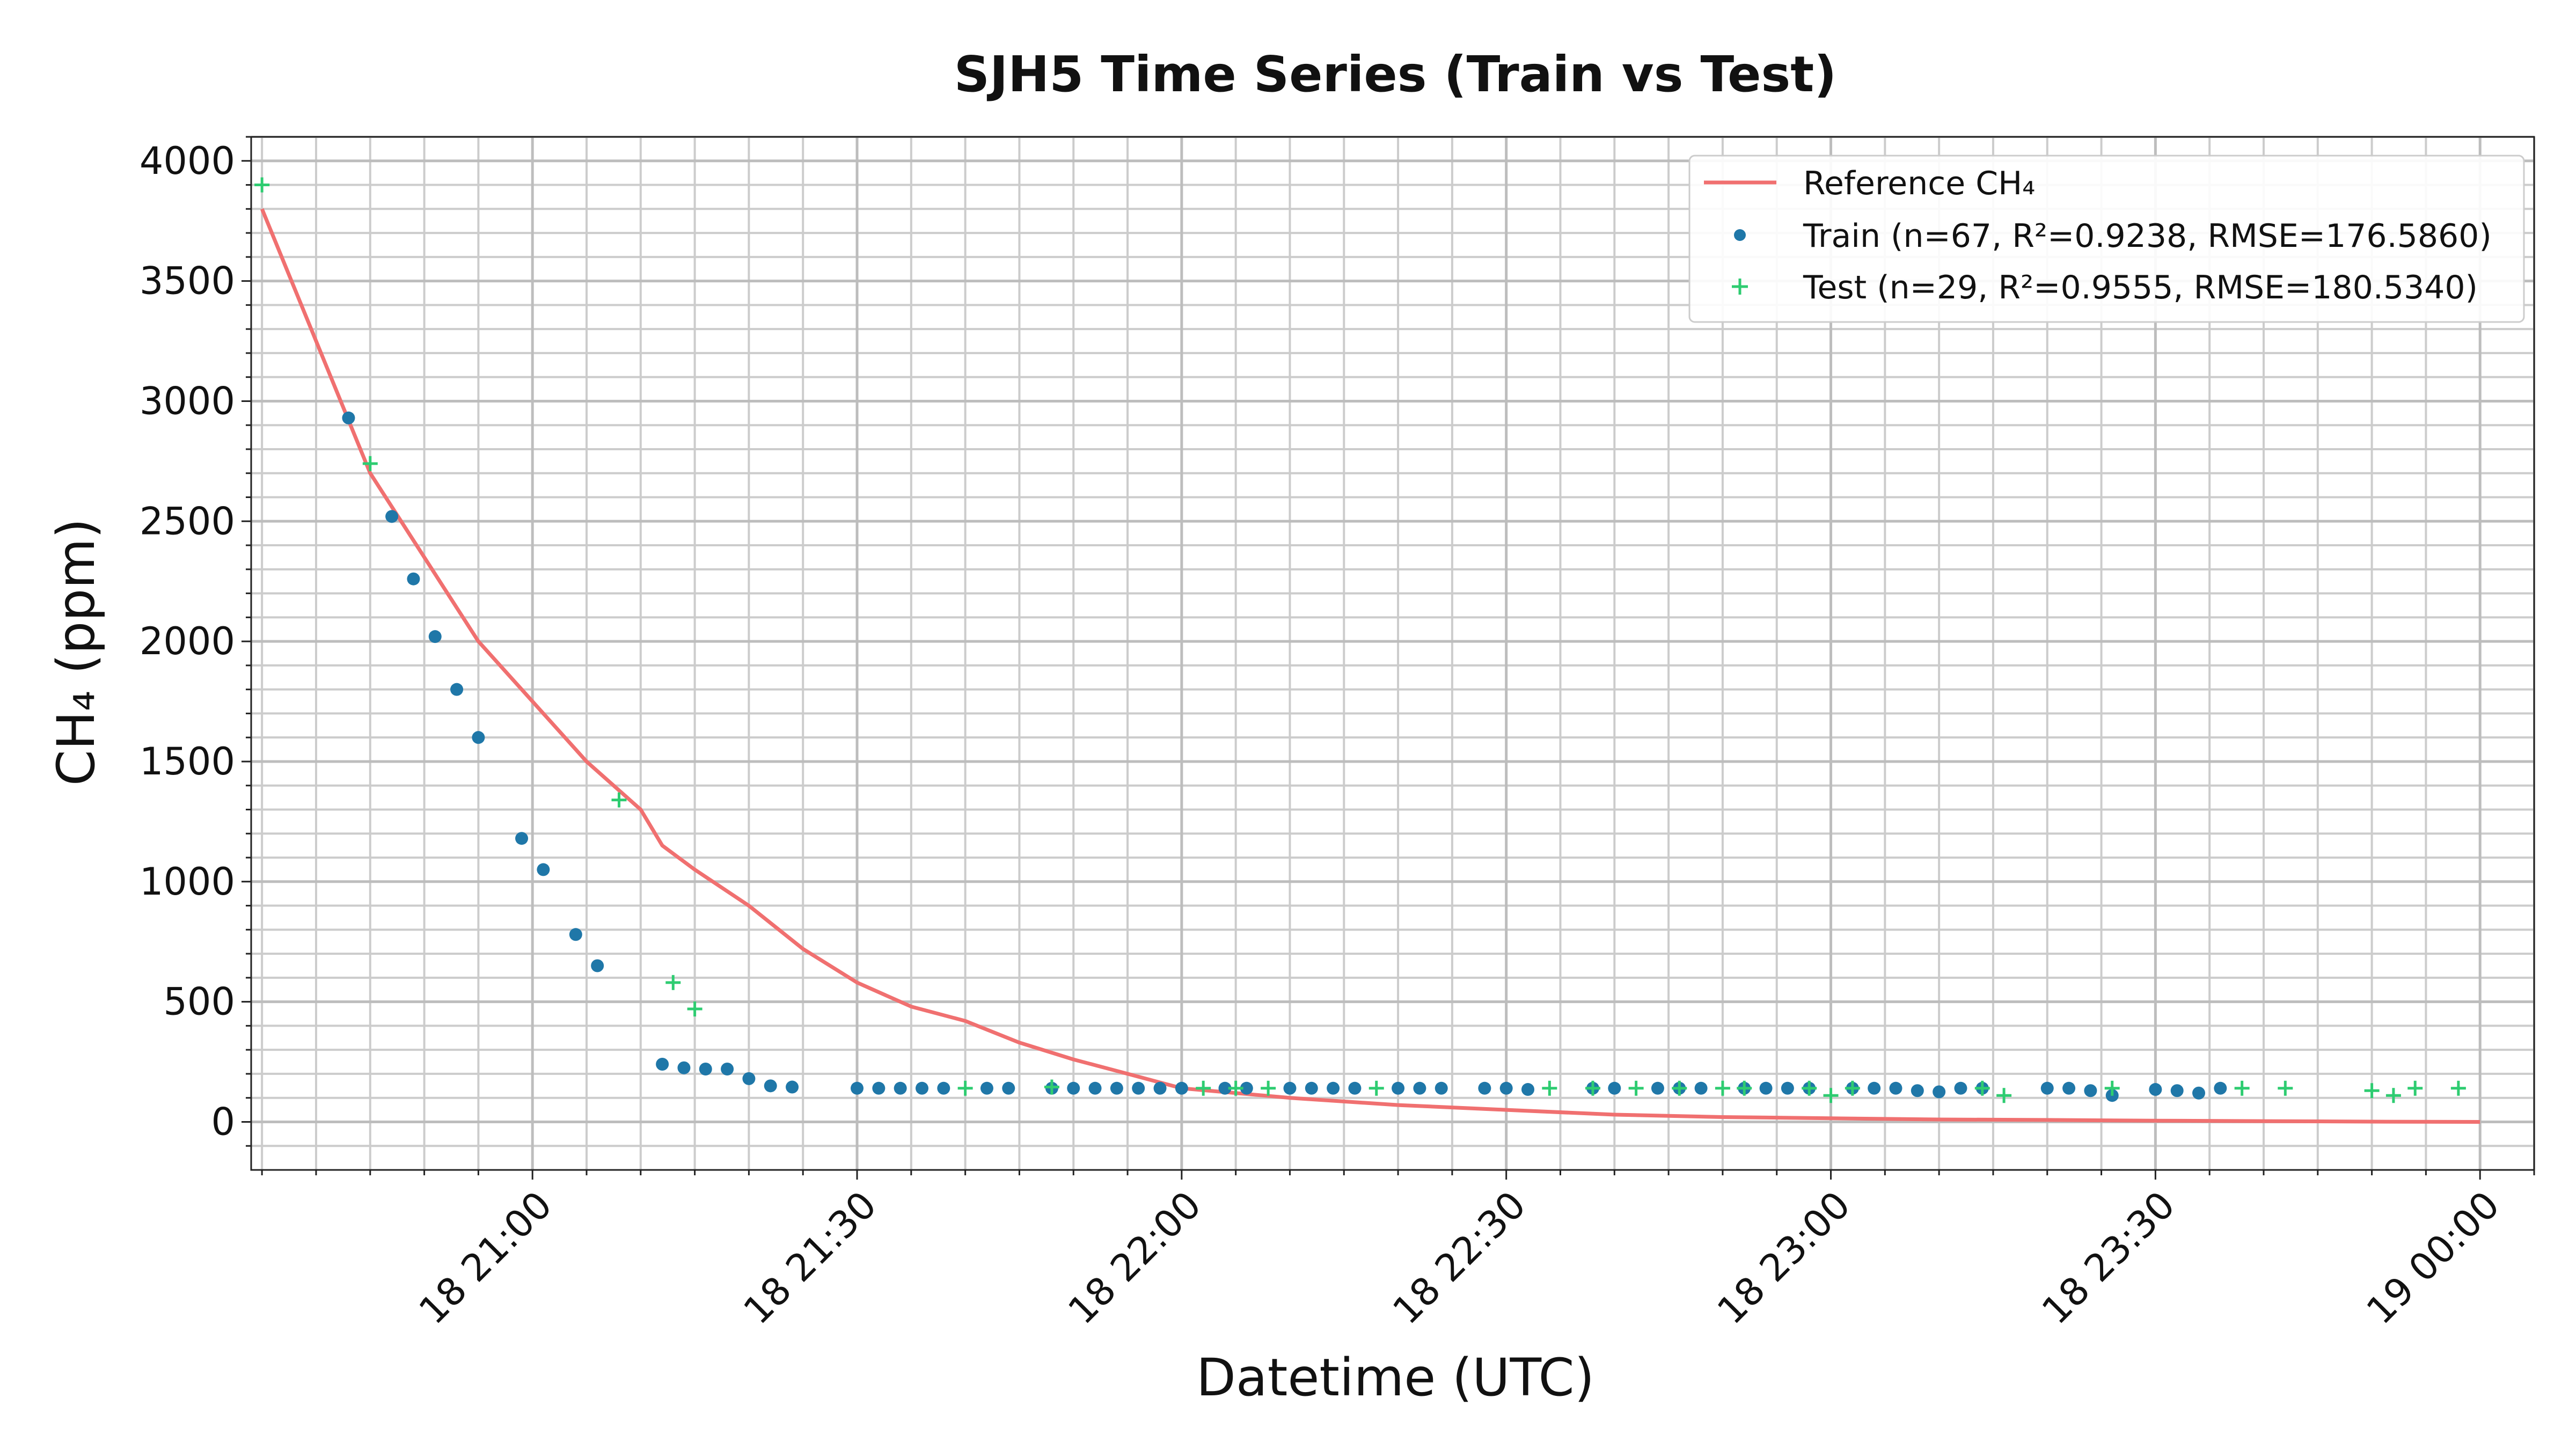  I want to click on x-tick-label: 18 21:30, so click(810, 1258).